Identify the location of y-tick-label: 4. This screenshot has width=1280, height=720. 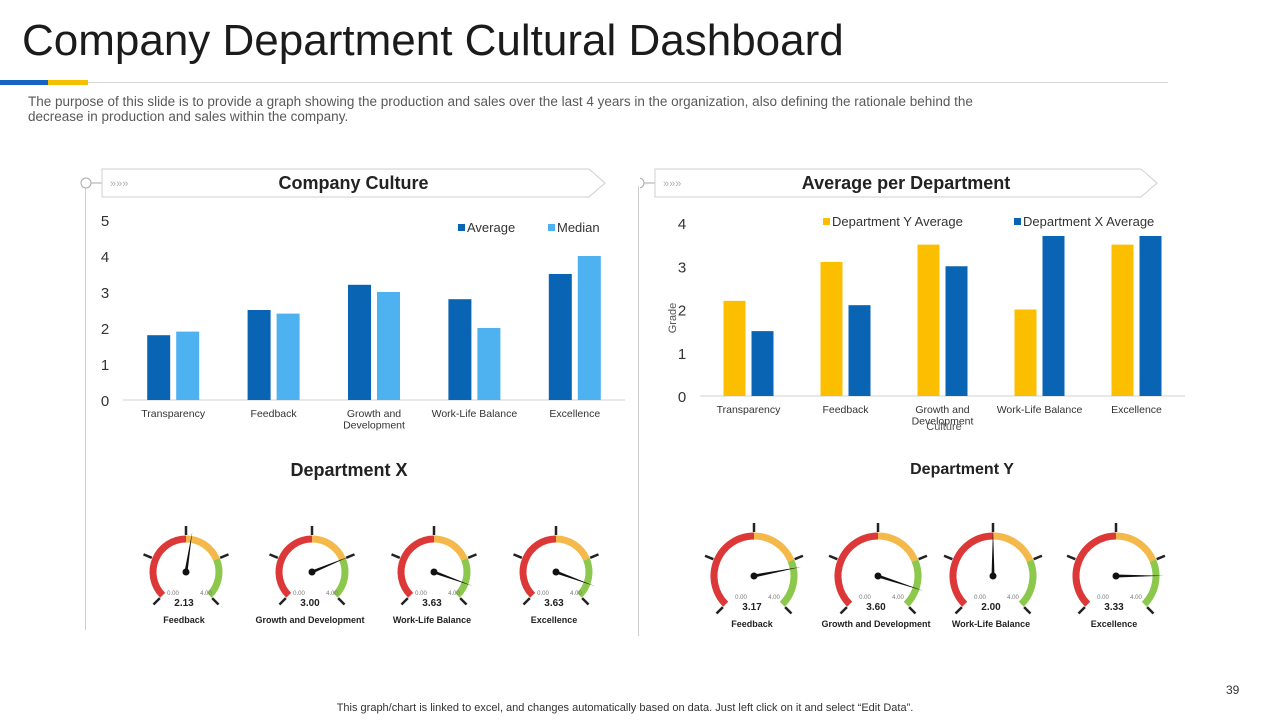
(105, 257).